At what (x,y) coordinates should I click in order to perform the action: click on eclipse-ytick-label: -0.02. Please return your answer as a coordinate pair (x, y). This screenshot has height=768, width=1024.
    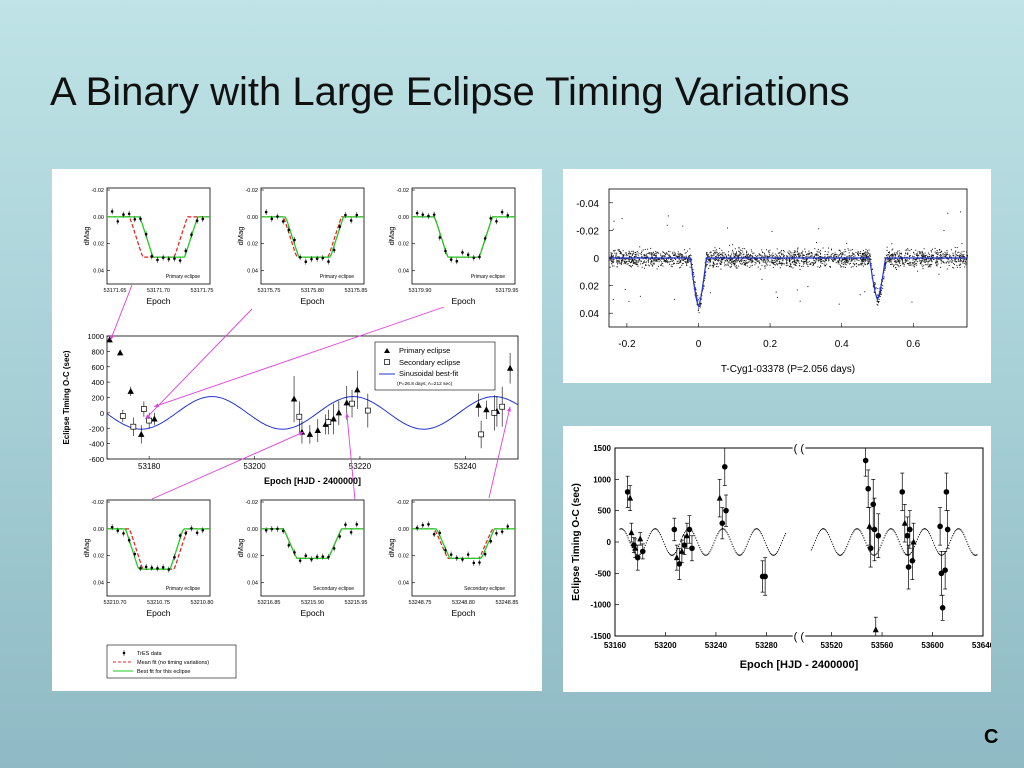
    Looking at the image, I should click on (251, 191).